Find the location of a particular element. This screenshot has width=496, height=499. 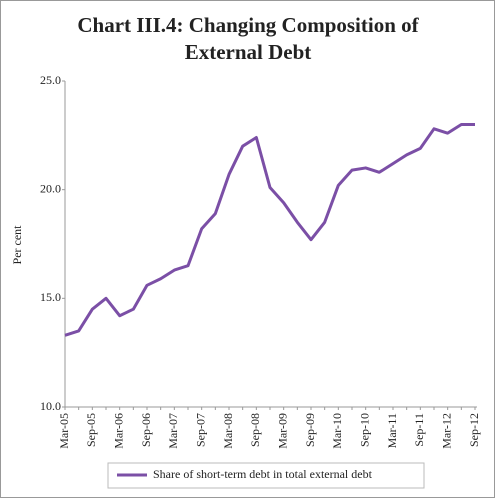

y-tick-label: 15.0 is located at coordinates (50, 297).